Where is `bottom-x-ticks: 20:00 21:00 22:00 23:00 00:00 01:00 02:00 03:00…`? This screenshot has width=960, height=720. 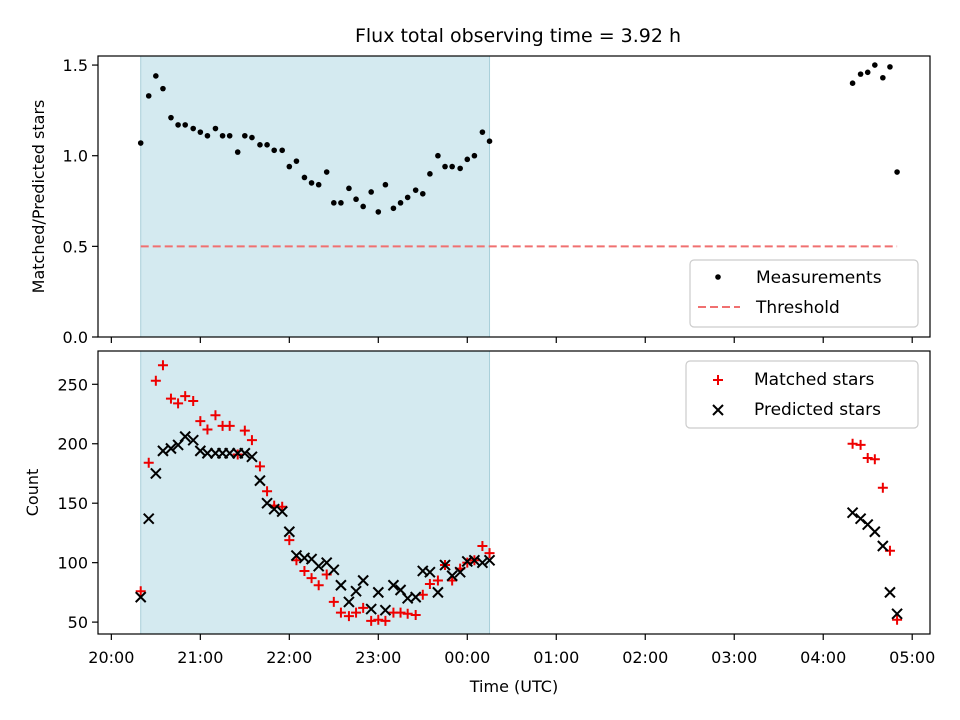 bottom-x-ticks: 20:00 21:00 22:00 23:00 00:00 01:00 02:00 03:00… is located at coordinates (511, 650).